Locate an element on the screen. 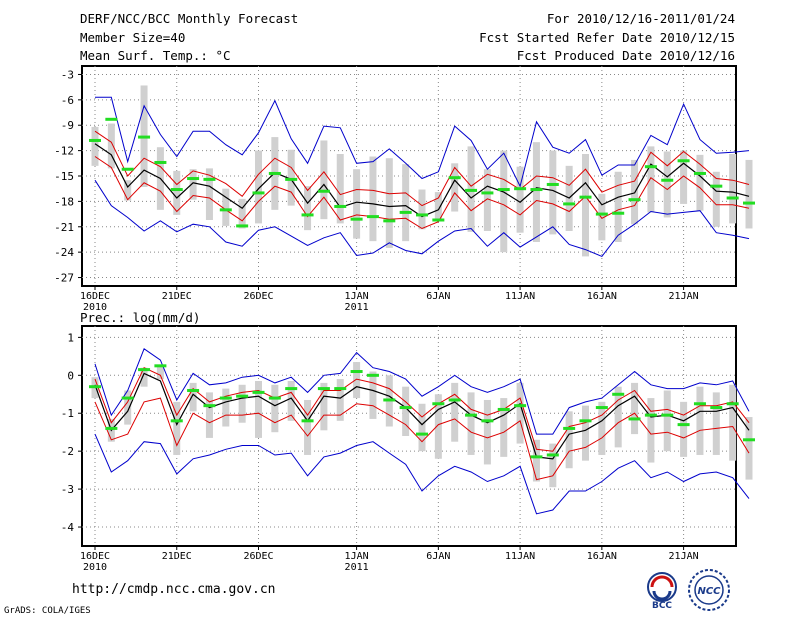 The image size is (800, 618). y-tick-label: -12 is located at coordinates (64, 151).